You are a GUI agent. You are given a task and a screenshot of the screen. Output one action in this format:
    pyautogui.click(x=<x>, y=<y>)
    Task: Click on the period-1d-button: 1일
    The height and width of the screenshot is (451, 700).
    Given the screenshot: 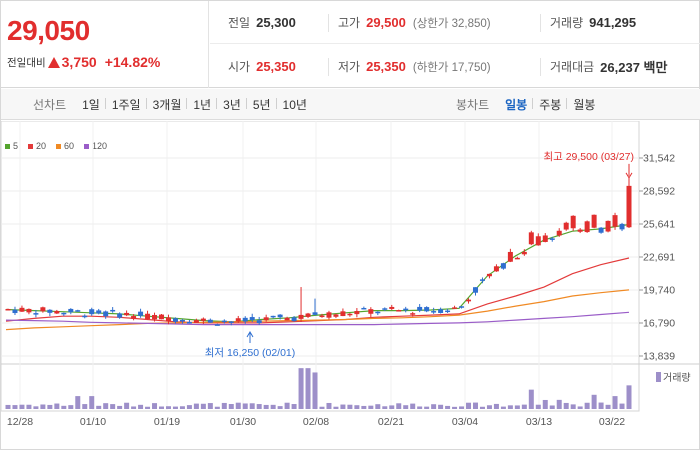 What is the action you would take?
    pyautogui.click(x=91, y=105)
    